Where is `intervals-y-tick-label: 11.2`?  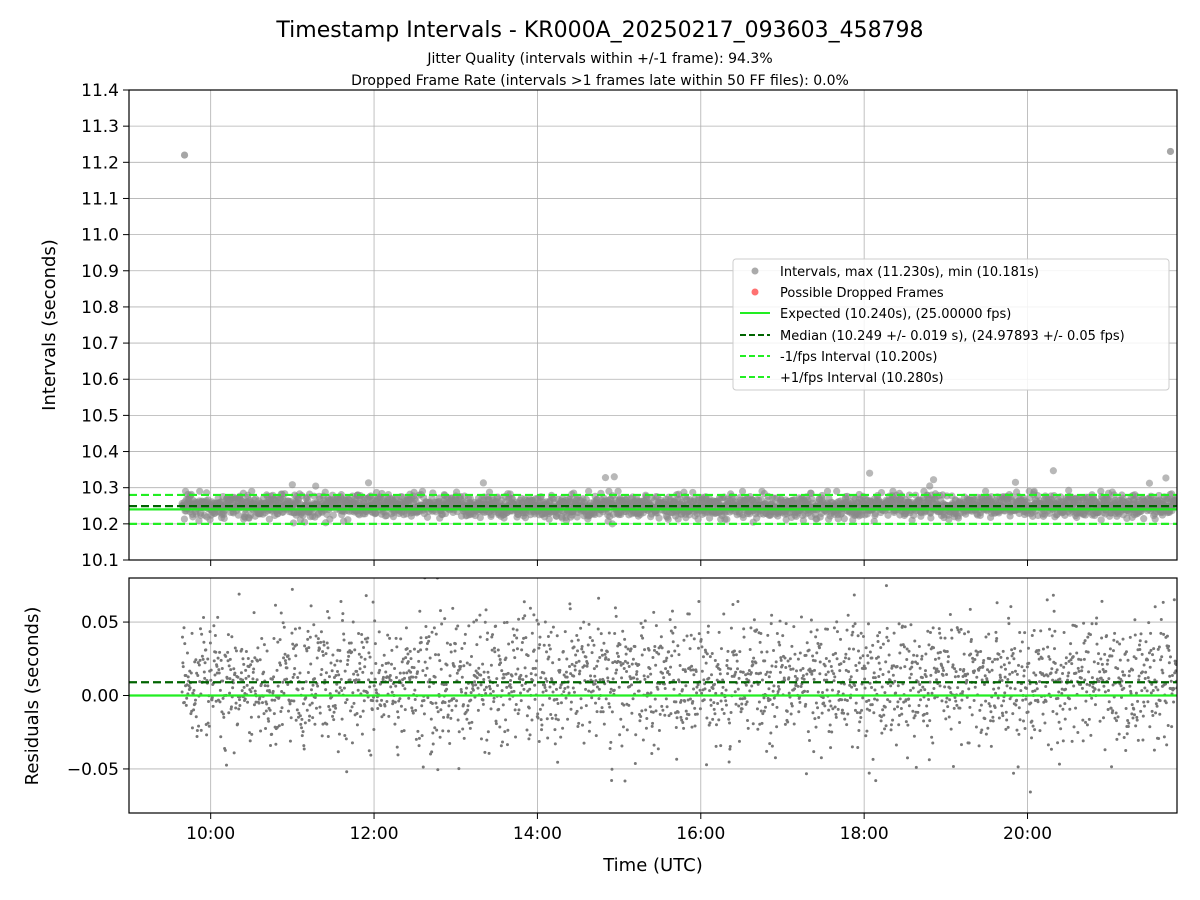
intervals-y-tick-label: 11.2 is located at coordinates (100, 163).